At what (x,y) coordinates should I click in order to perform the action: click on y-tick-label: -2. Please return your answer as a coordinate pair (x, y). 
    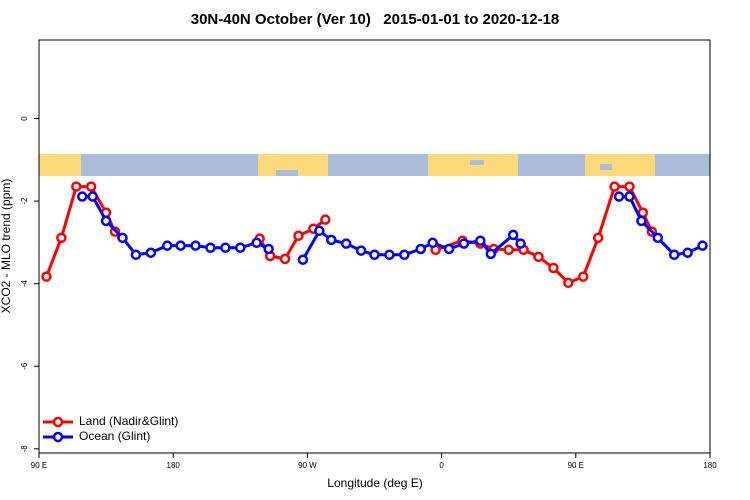
    Looking at the image, I should click on (24, 201).